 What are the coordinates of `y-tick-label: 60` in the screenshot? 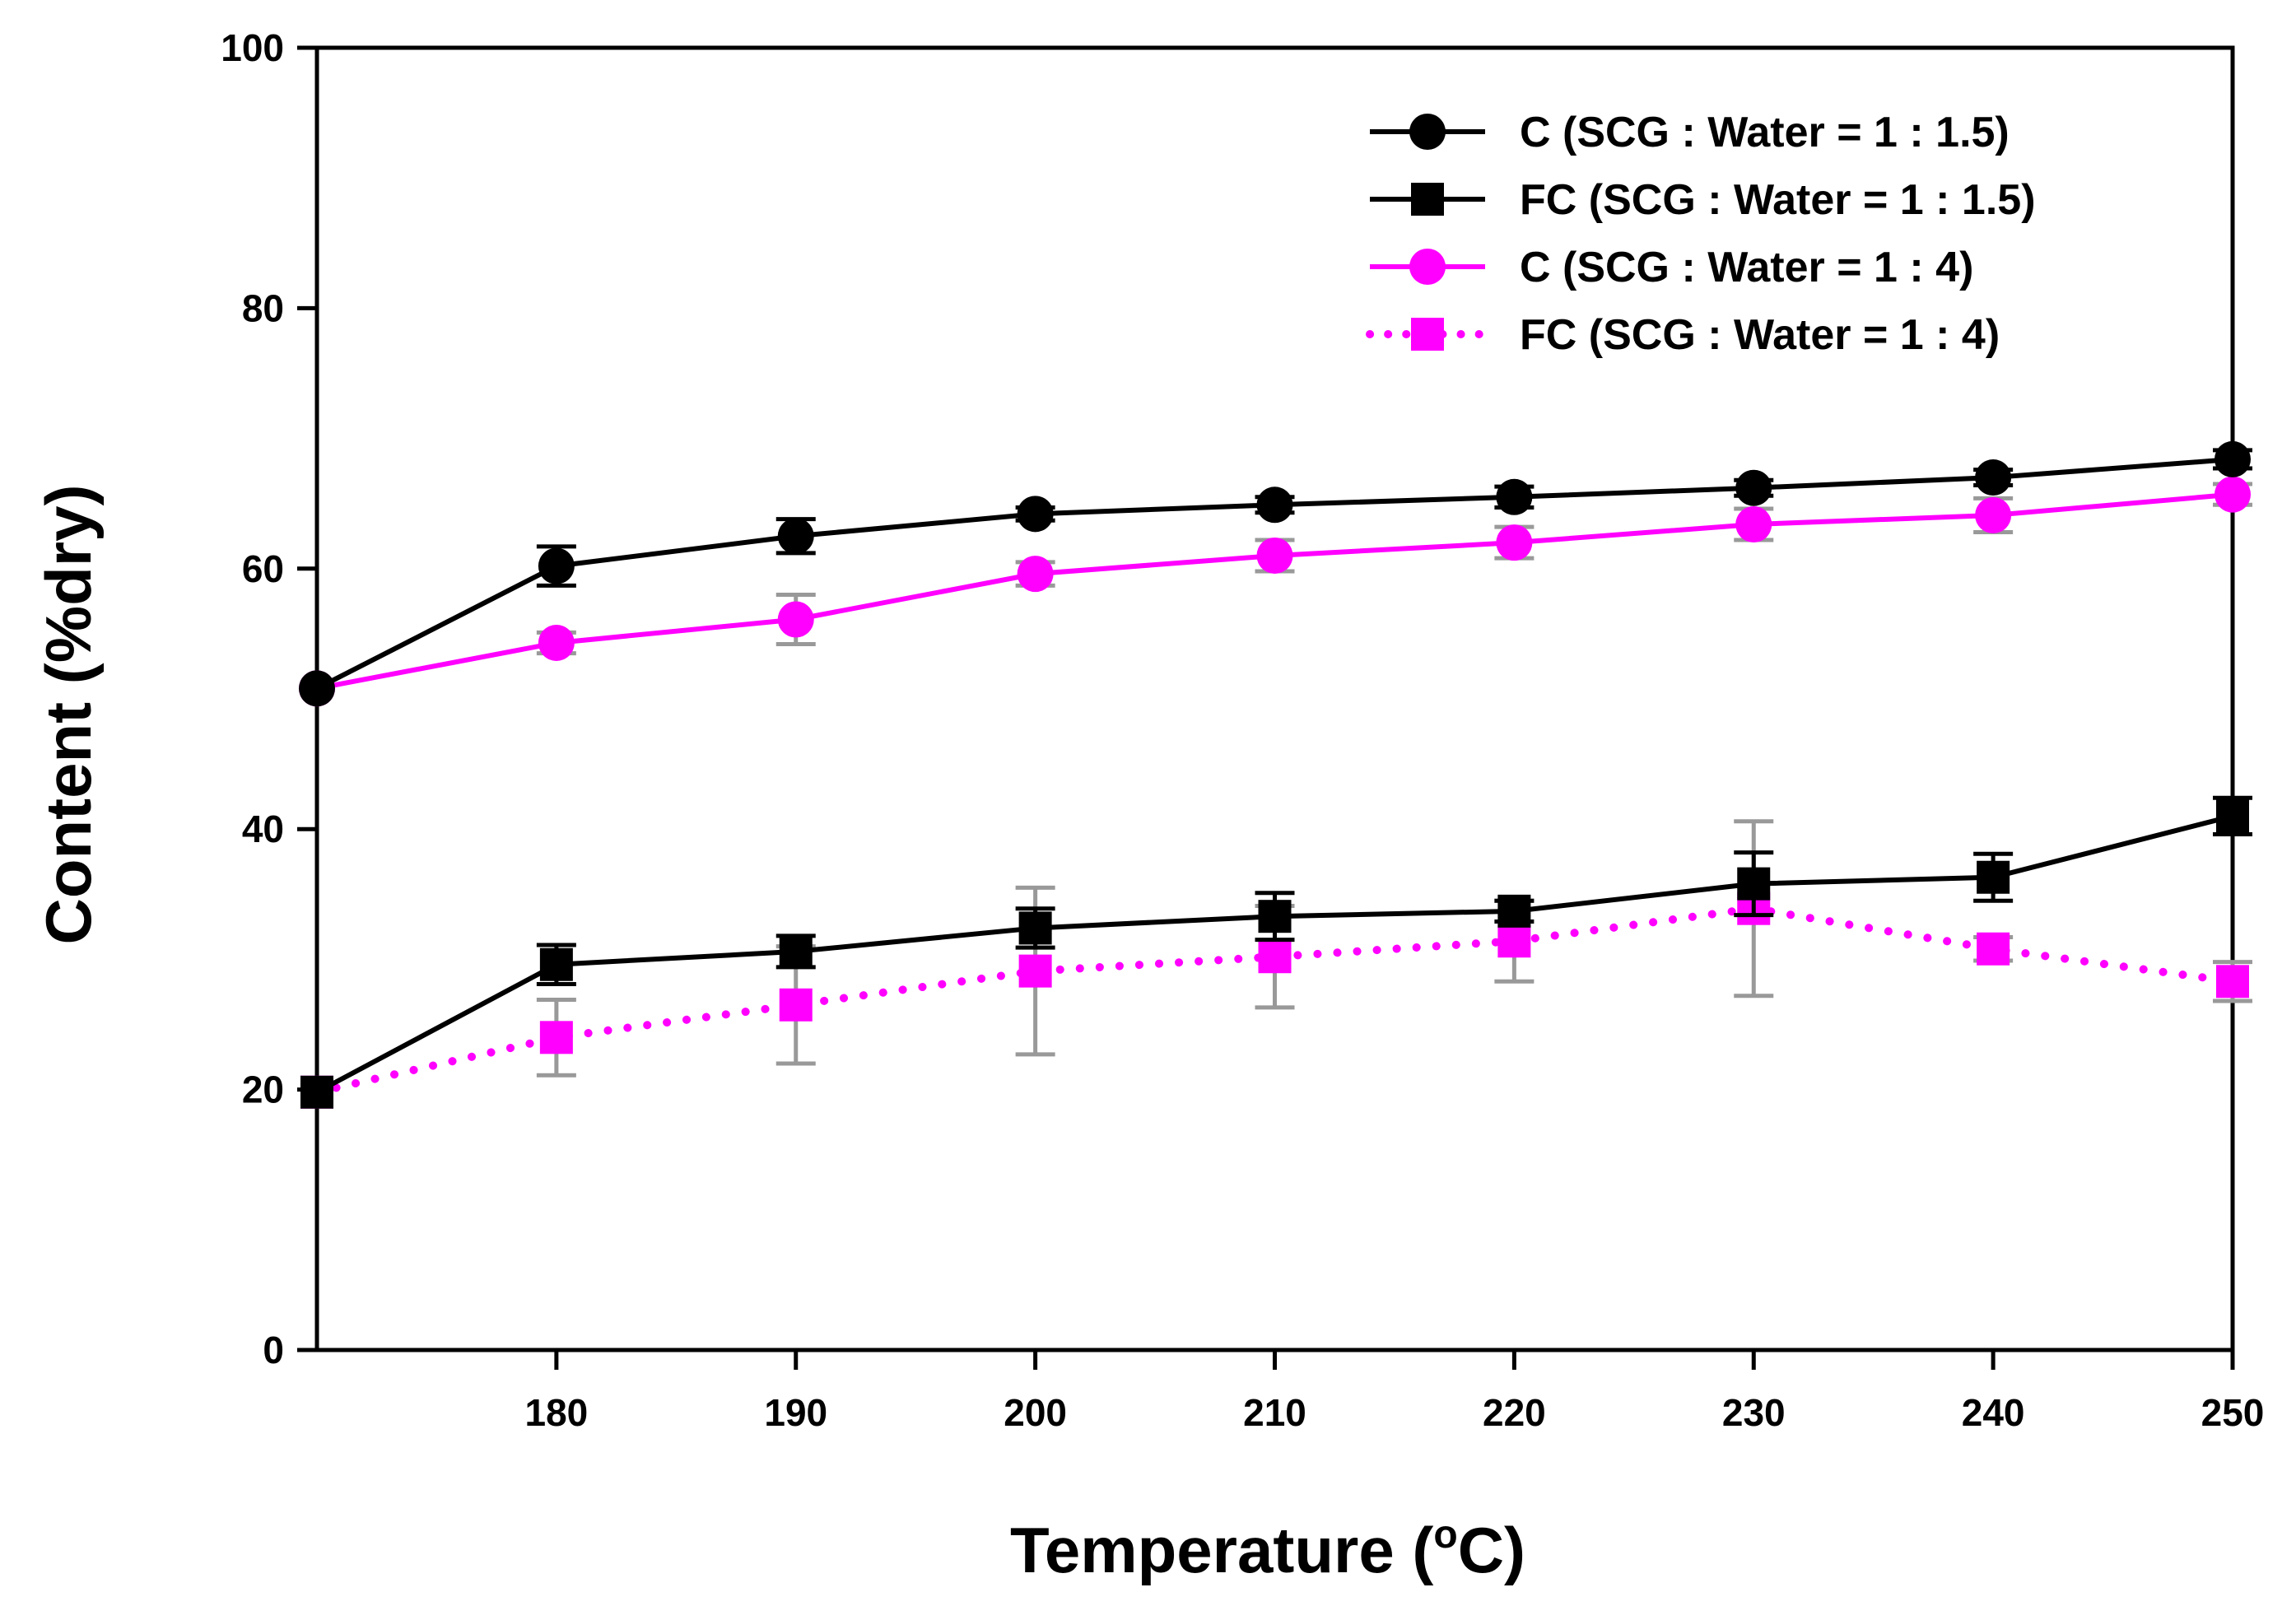 It's located at (263, 568).